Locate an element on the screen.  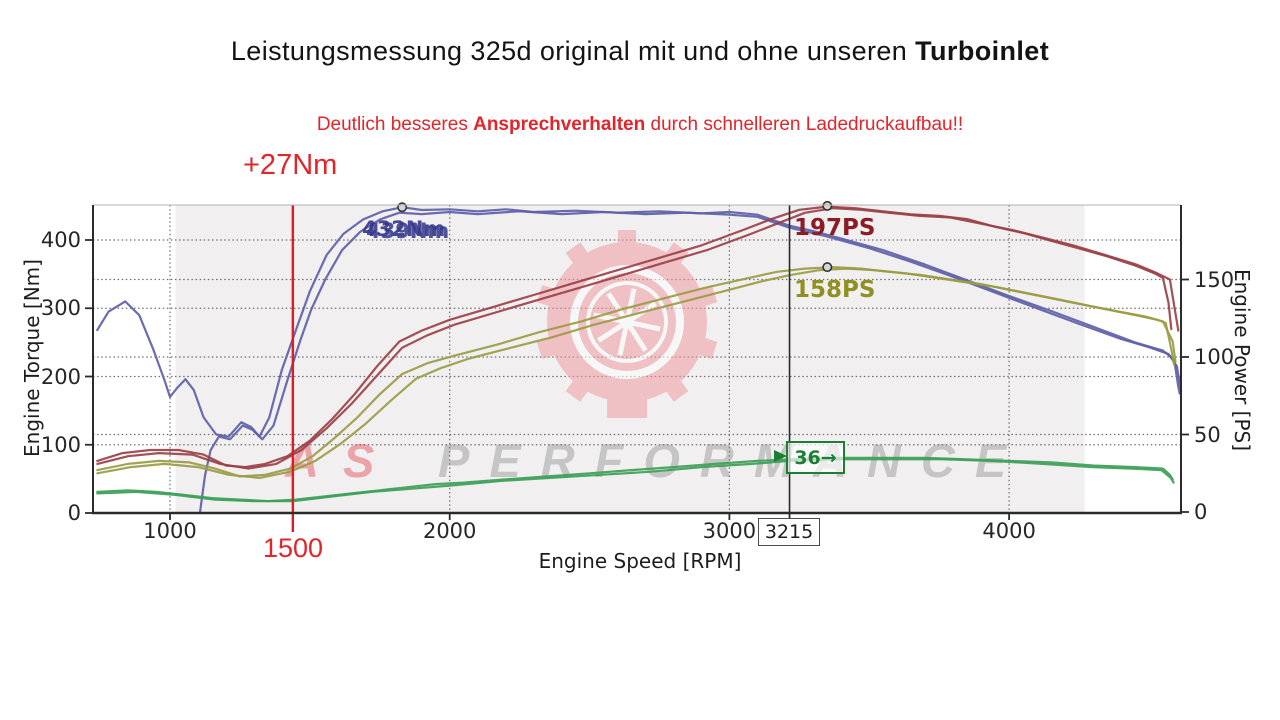
logo-hub is located at coordinates (627, 322).